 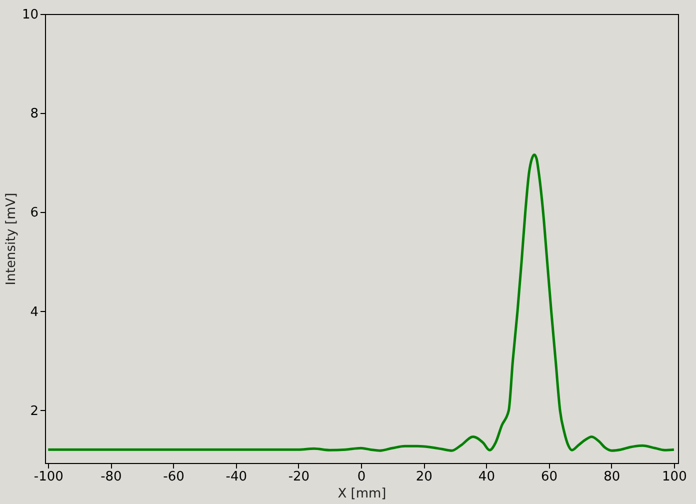 What do you see at coordinates (49, 477) in the screenshot?
I see `x-tick-label: -100` at bounding box center [49, 477].